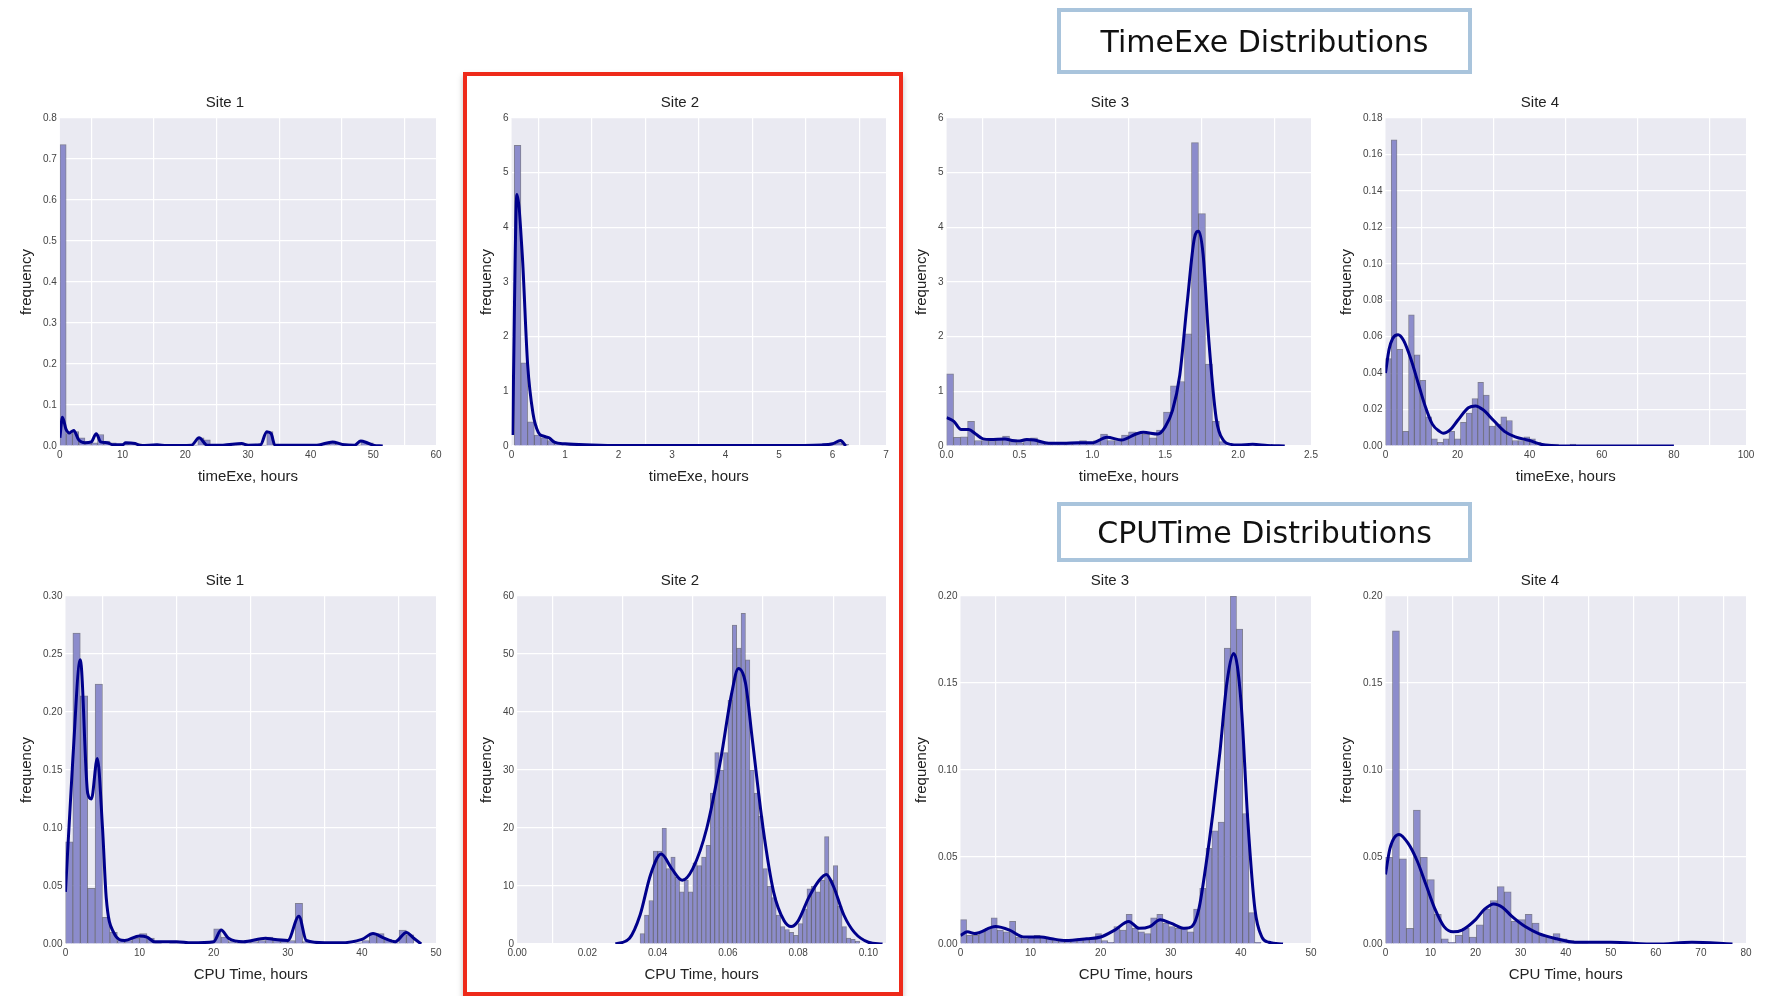 The width and height of the screenshot is (1768, 996). What do you see at coordinates (509, 595) in the screenshot?
I see `y-tick-label: 60` at bounding box center [509, 595].